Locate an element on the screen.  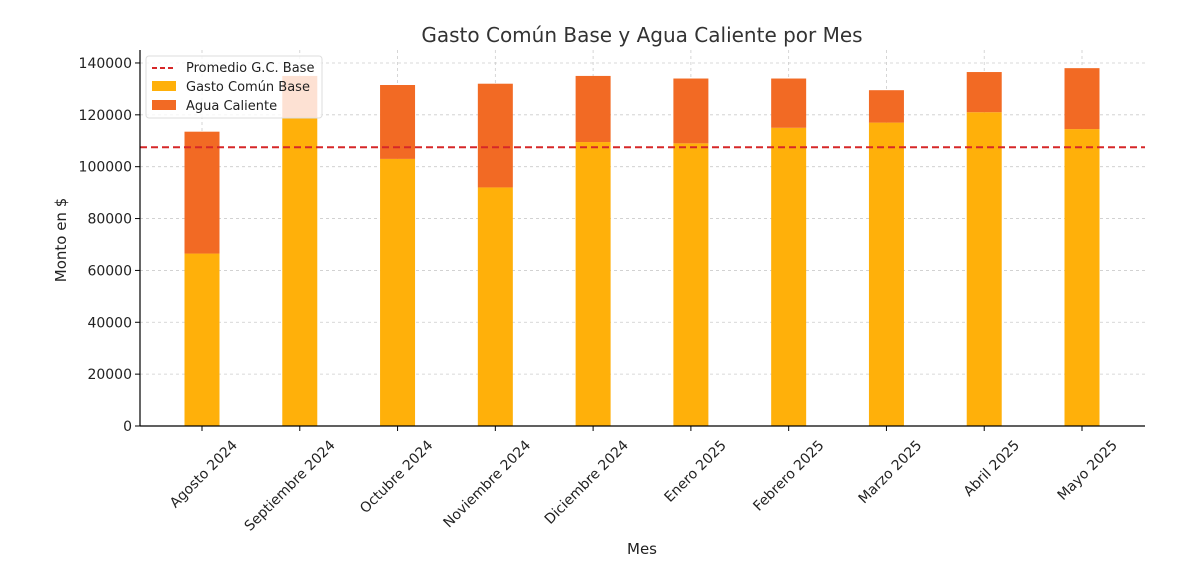
x-tick-label: Enero 2025 is located at coordinates (696, 472).